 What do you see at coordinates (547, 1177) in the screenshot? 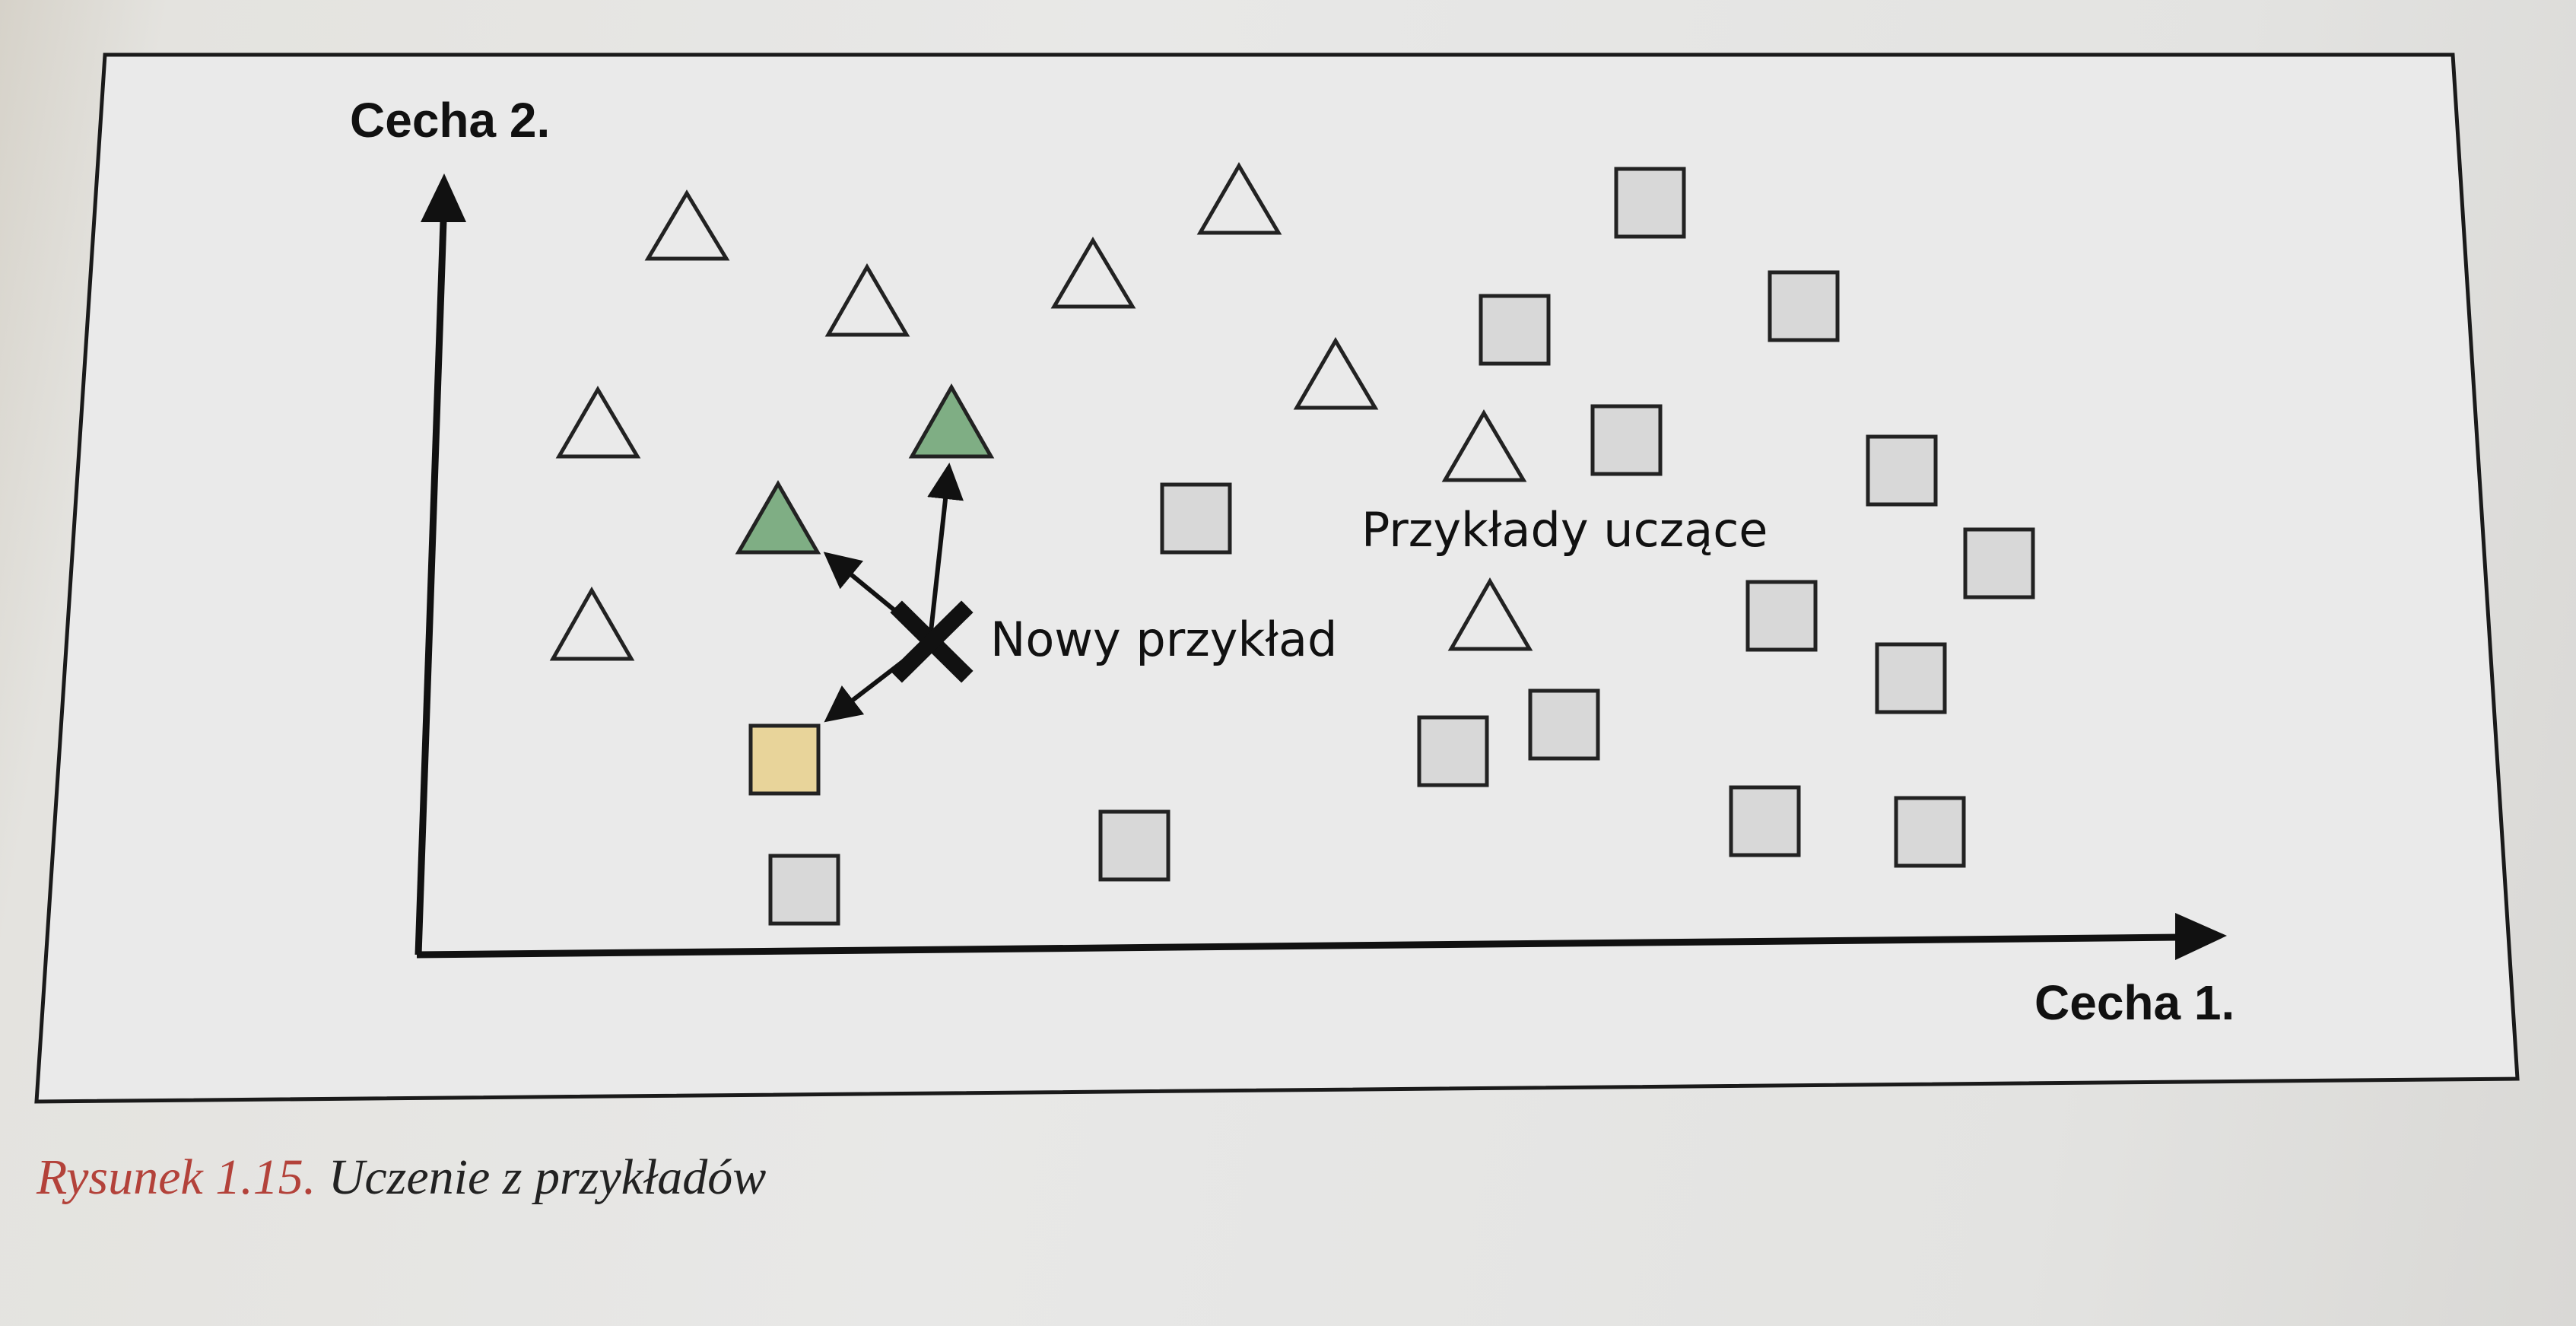
I see `caption-text: Uczenie z przykładów` at bounding box center [547, 1177].